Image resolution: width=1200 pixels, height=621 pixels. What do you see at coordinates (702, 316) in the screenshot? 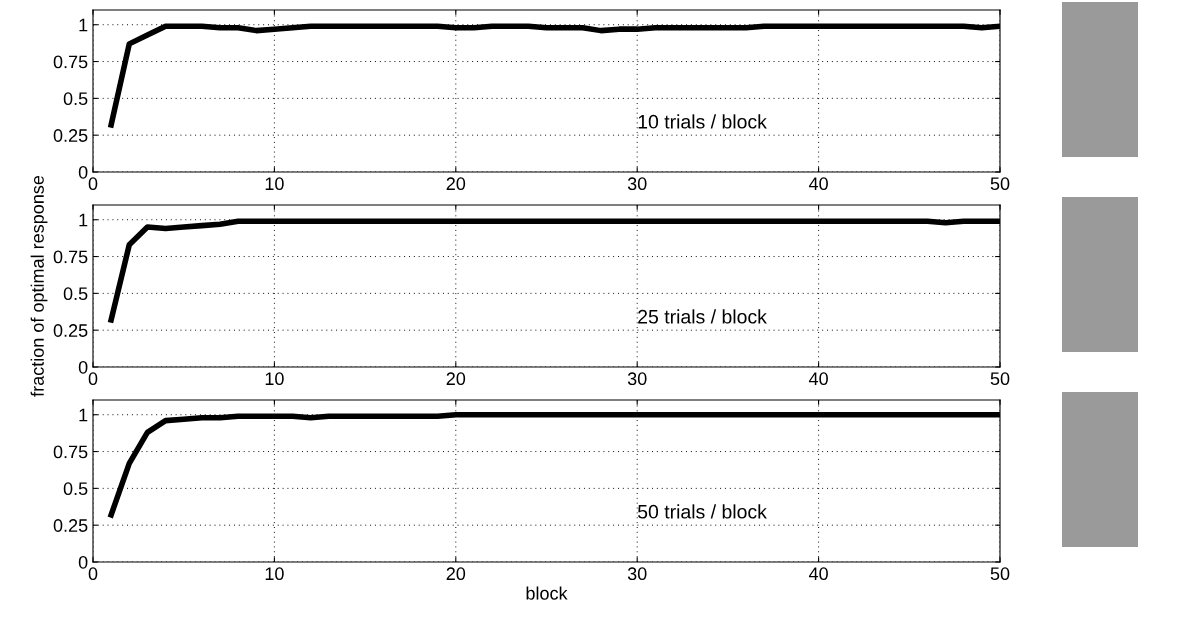
I see `annotation: 25 trials / block` at bounding box center [702, 316].